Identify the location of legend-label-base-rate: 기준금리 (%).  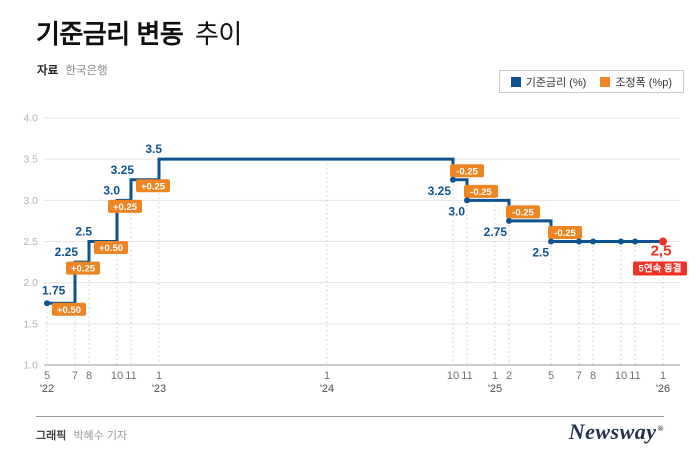
(556, 82).